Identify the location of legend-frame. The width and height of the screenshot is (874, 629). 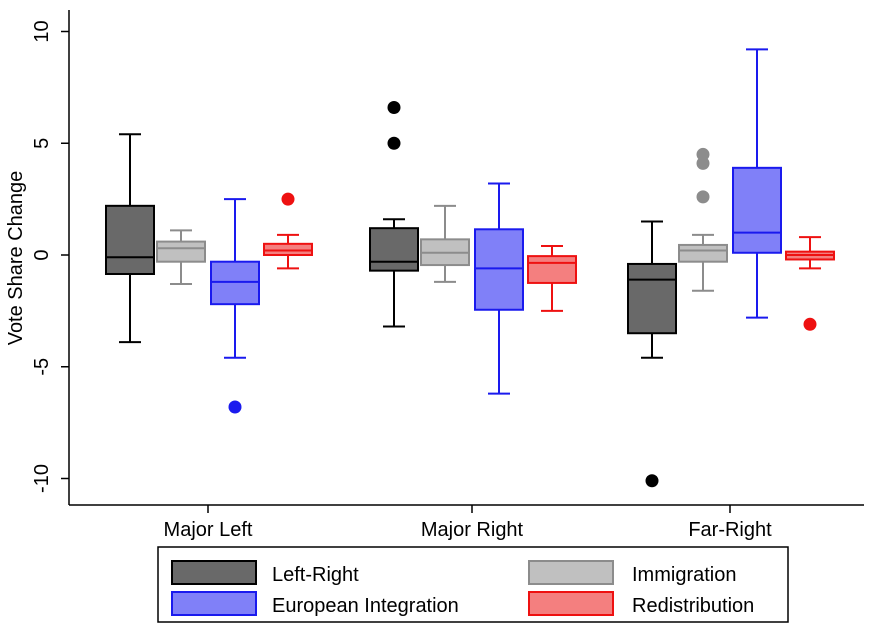
(473, 584).